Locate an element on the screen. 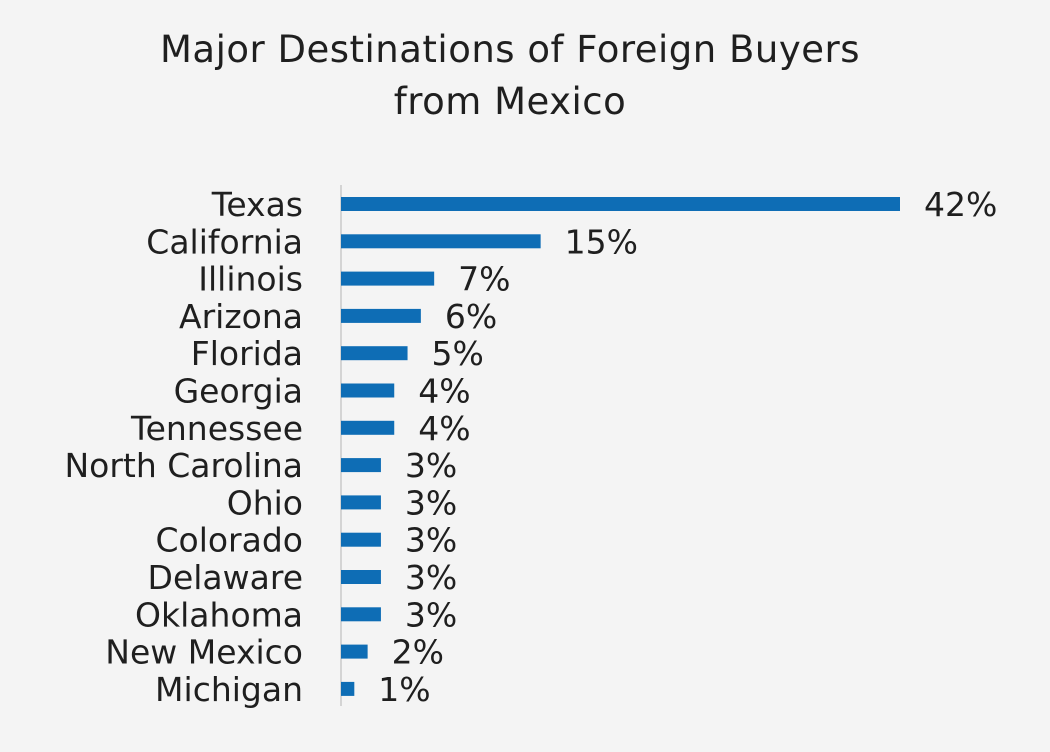 The width and height of the screenshot is (1050, 752). data-label: 42% is located at coordinates (960, 204).